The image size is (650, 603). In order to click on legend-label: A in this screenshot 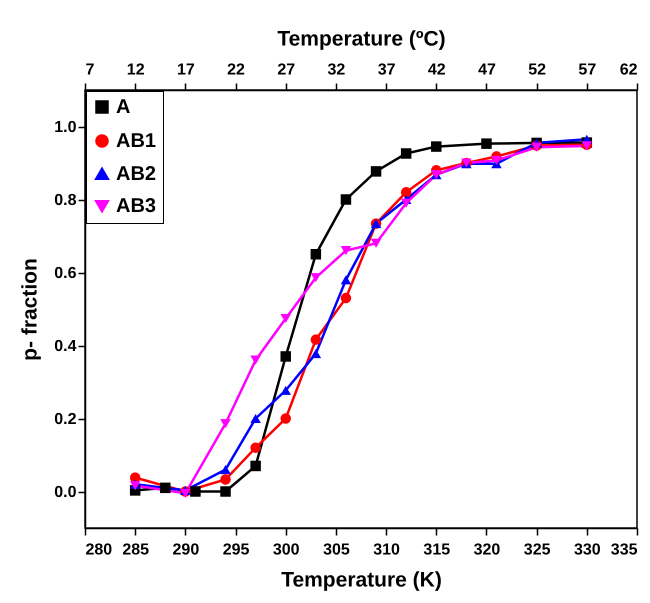, I will do `click(123, 107)`.